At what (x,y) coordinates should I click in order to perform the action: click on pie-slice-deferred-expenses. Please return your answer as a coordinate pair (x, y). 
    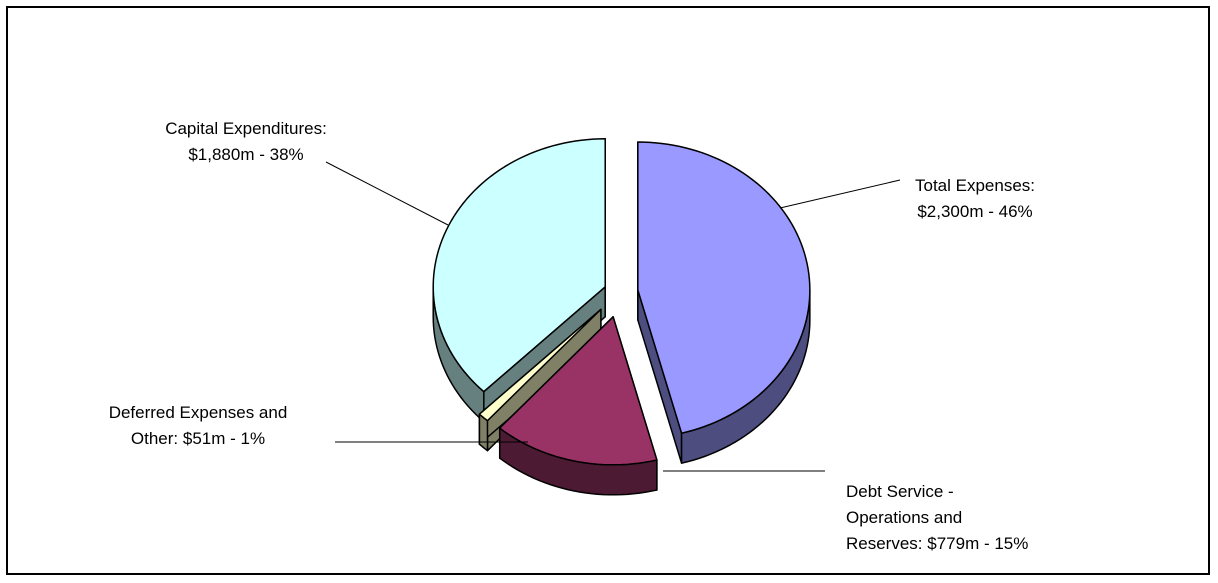
    Looking at the image, I should click on (540, 380).